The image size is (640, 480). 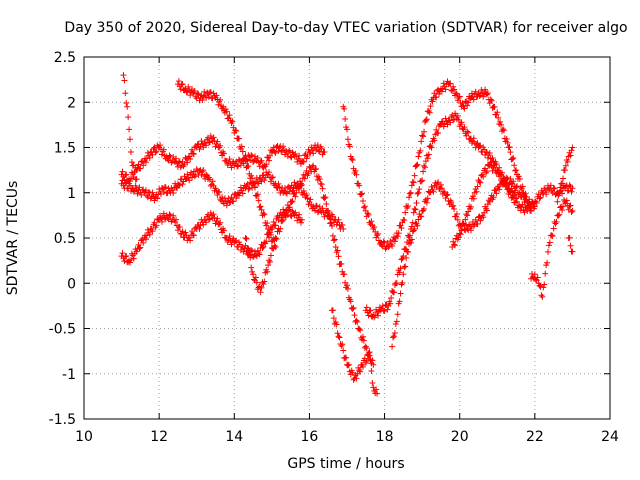 I want to click on series-track-e, so click(x=226, y=164).